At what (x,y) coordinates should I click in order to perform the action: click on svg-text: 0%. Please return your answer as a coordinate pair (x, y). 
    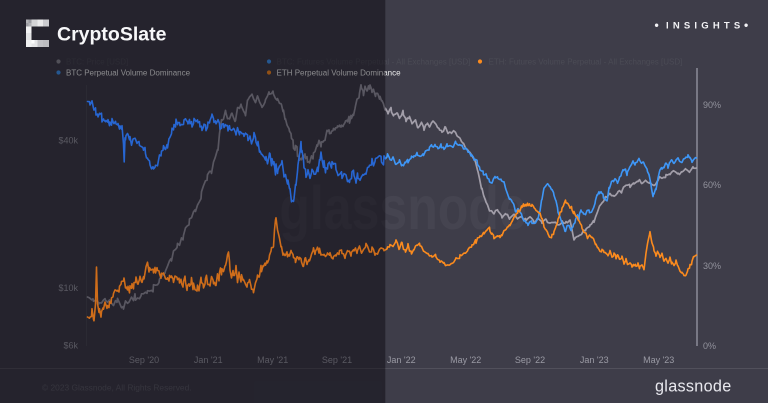
    Looking at the image, I should click on (709, 346).